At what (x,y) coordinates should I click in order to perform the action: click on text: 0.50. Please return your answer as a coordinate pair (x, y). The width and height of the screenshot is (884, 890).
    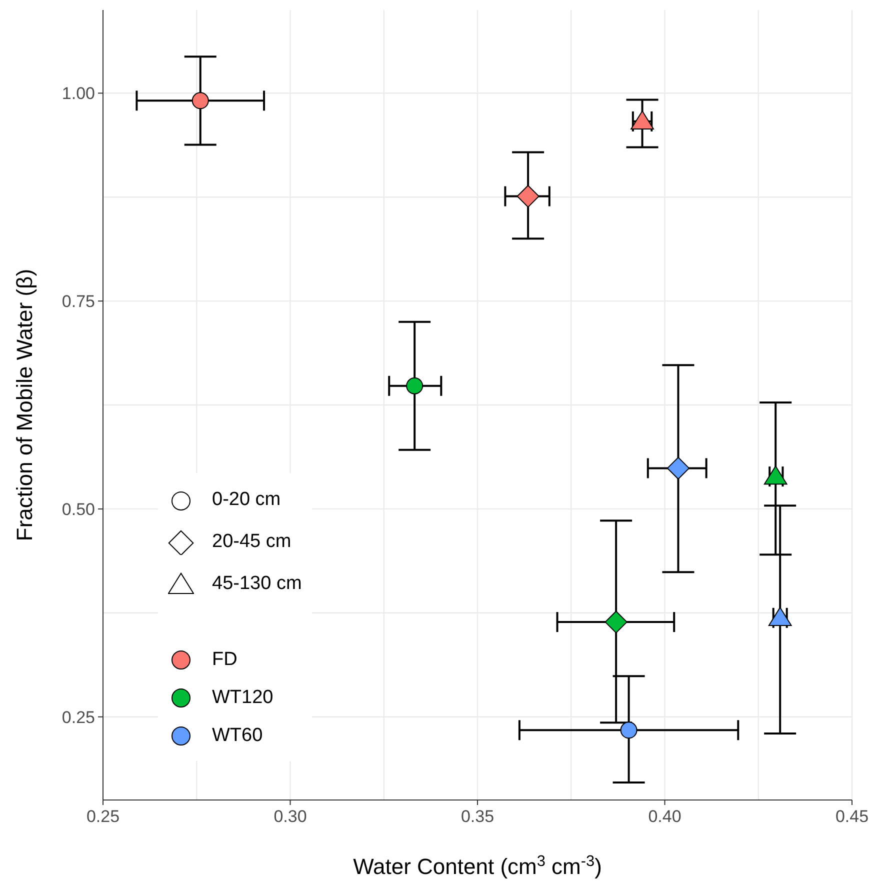
    Looking at the image, I should click on (78, 509).